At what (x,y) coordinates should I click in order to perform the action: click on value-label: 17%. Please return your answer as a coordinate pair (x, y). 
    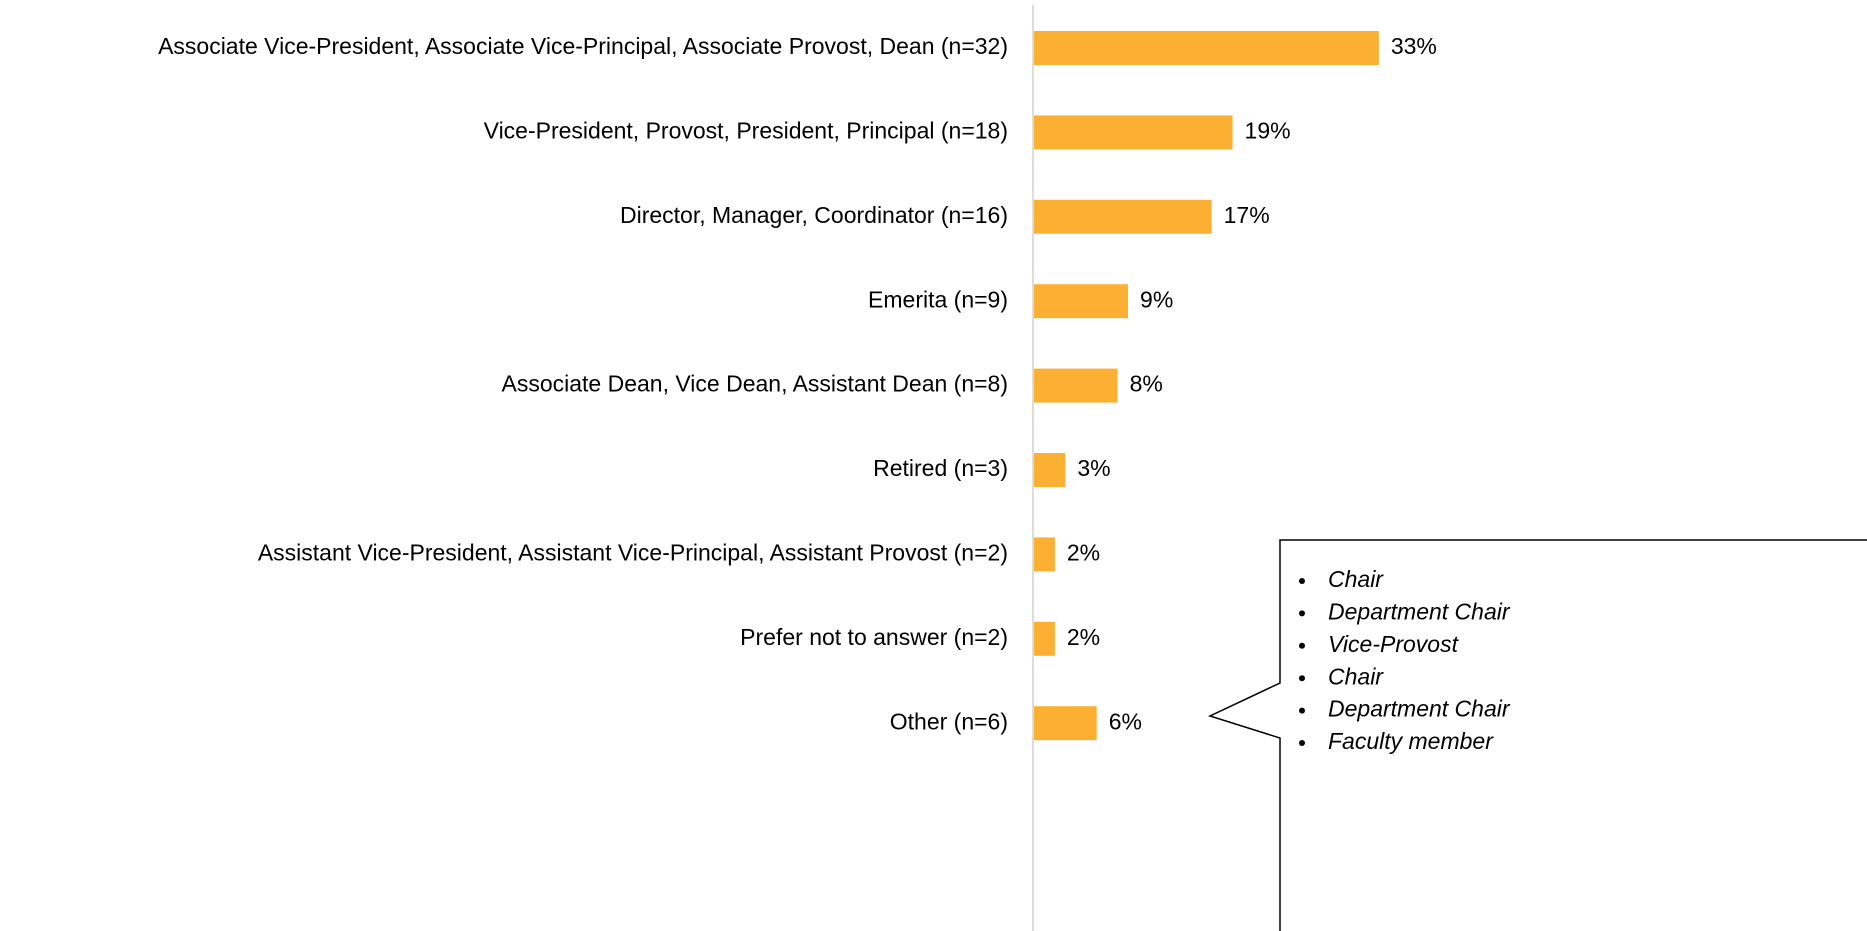
    Looking at the image, I should click on (1247, 215).